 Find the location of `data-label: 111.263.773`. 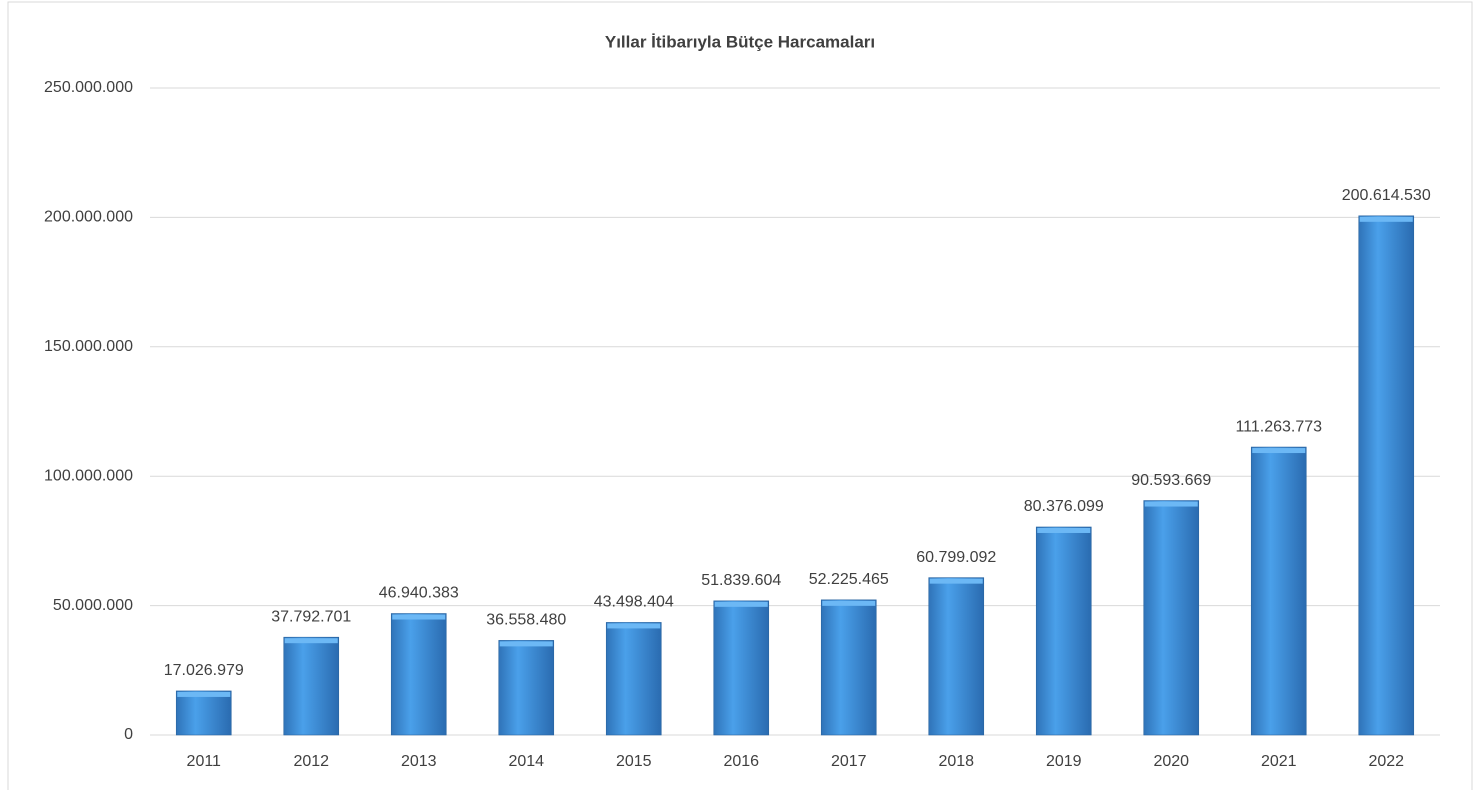

data-label: 111.263.773 is located at coordinates (1278, 426).